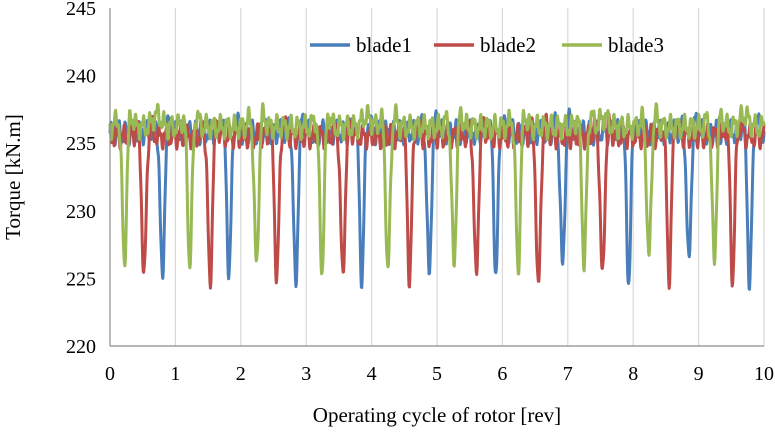 This screenshot has width=775, height=435. I want to click on legend-label-blade2: blade2, so click(508, 45).